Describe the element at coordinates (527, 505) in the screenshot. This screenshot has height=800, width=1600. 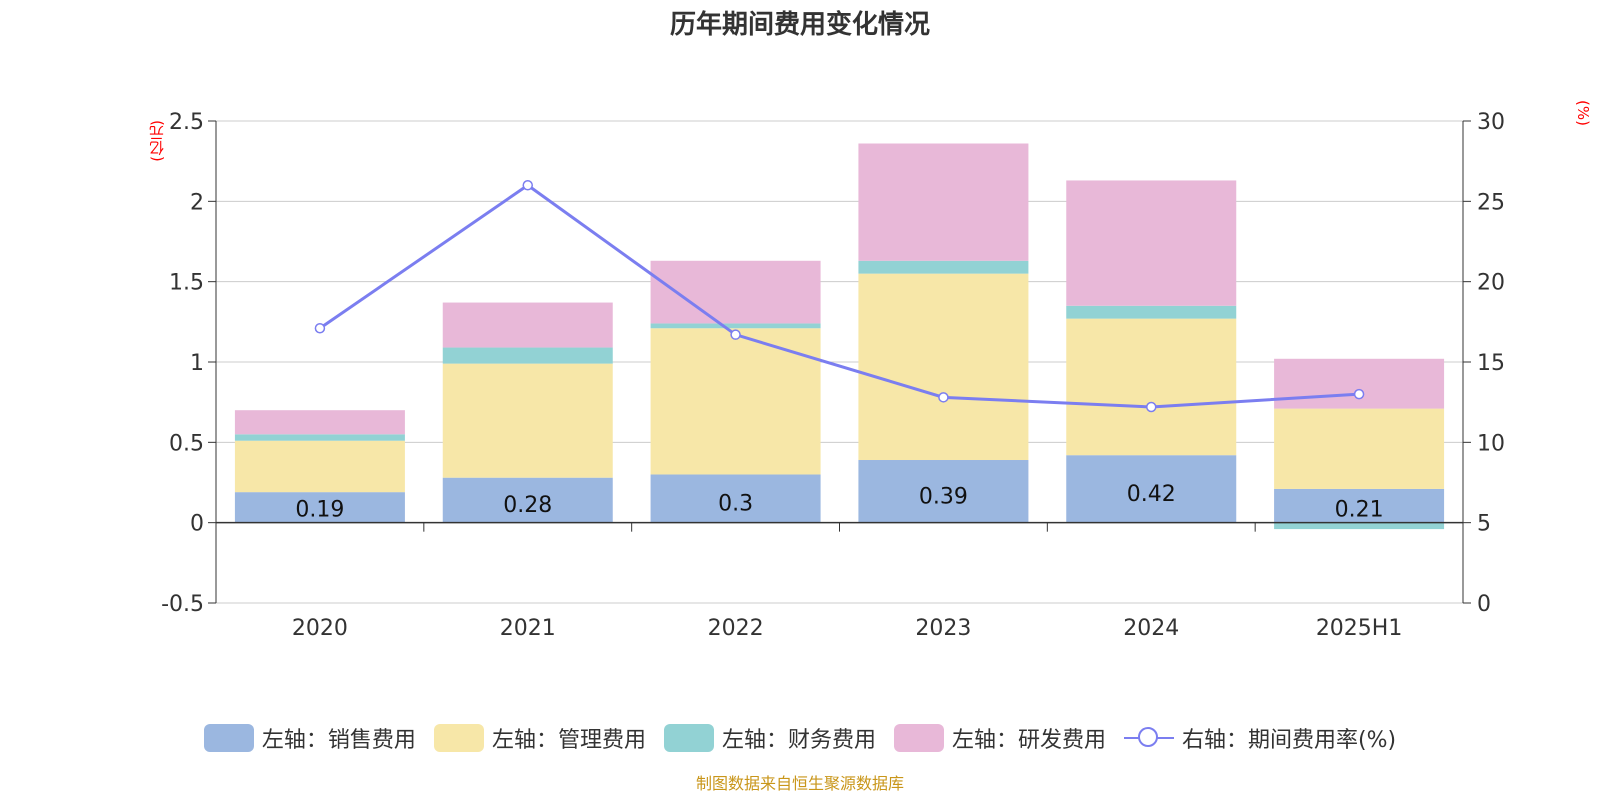
I see `bar-data-label: 0.28` at that location.